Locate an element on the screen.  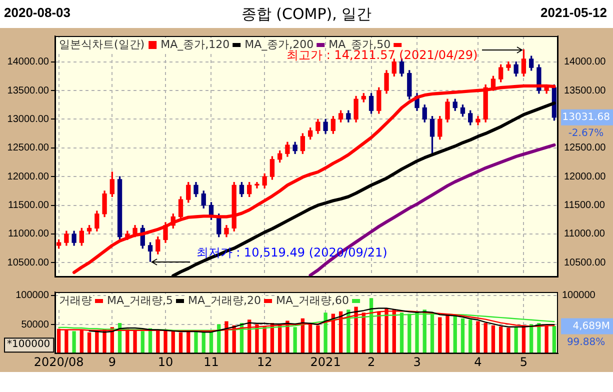
legend-label: MA_종가,120 is located at coordinates (195, 44).